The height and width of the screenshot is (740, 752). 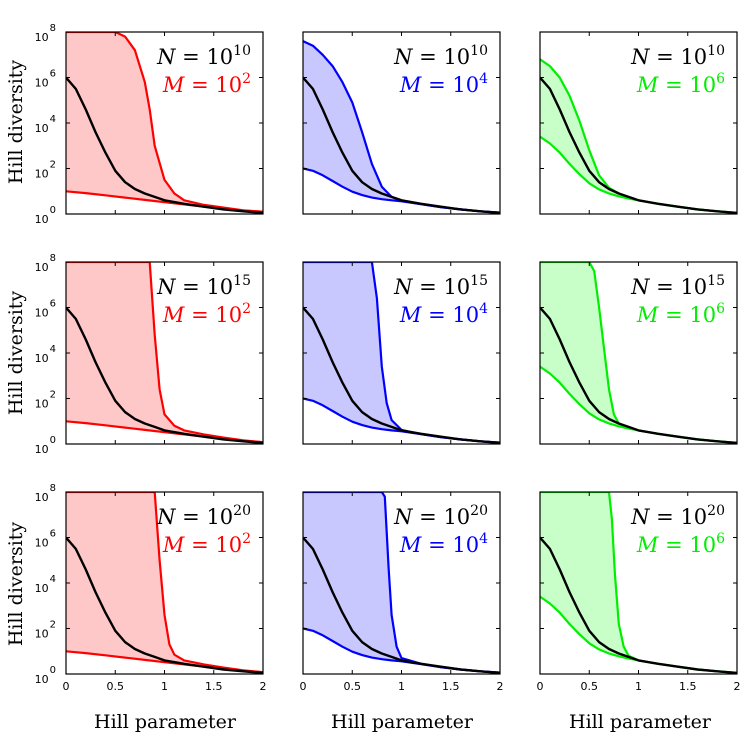 I want to click on y-tick-label: 10⁸, so click(x=45, y=33).